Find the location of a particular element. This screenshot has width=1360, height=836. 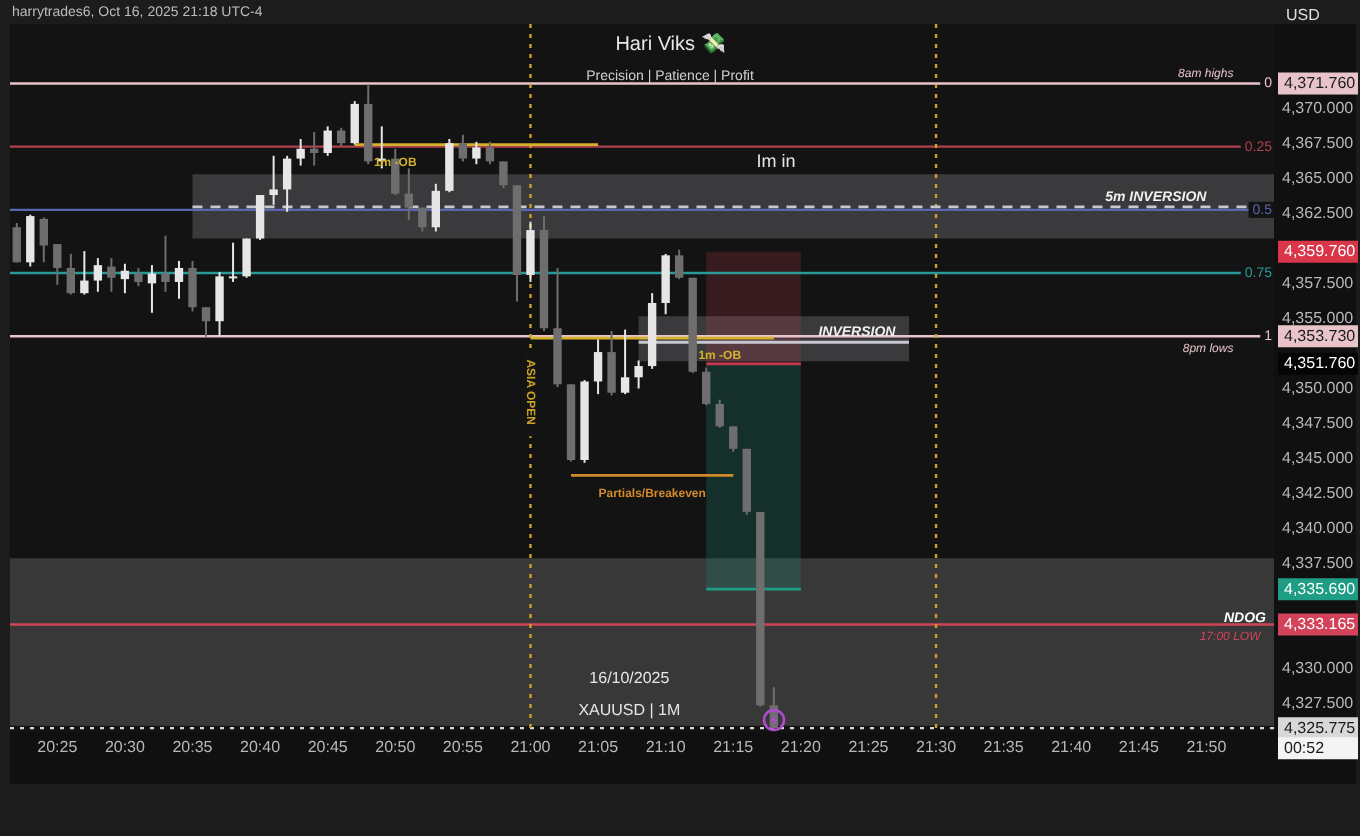

y-axis-title: USD is located at coordinates (1303, 15).